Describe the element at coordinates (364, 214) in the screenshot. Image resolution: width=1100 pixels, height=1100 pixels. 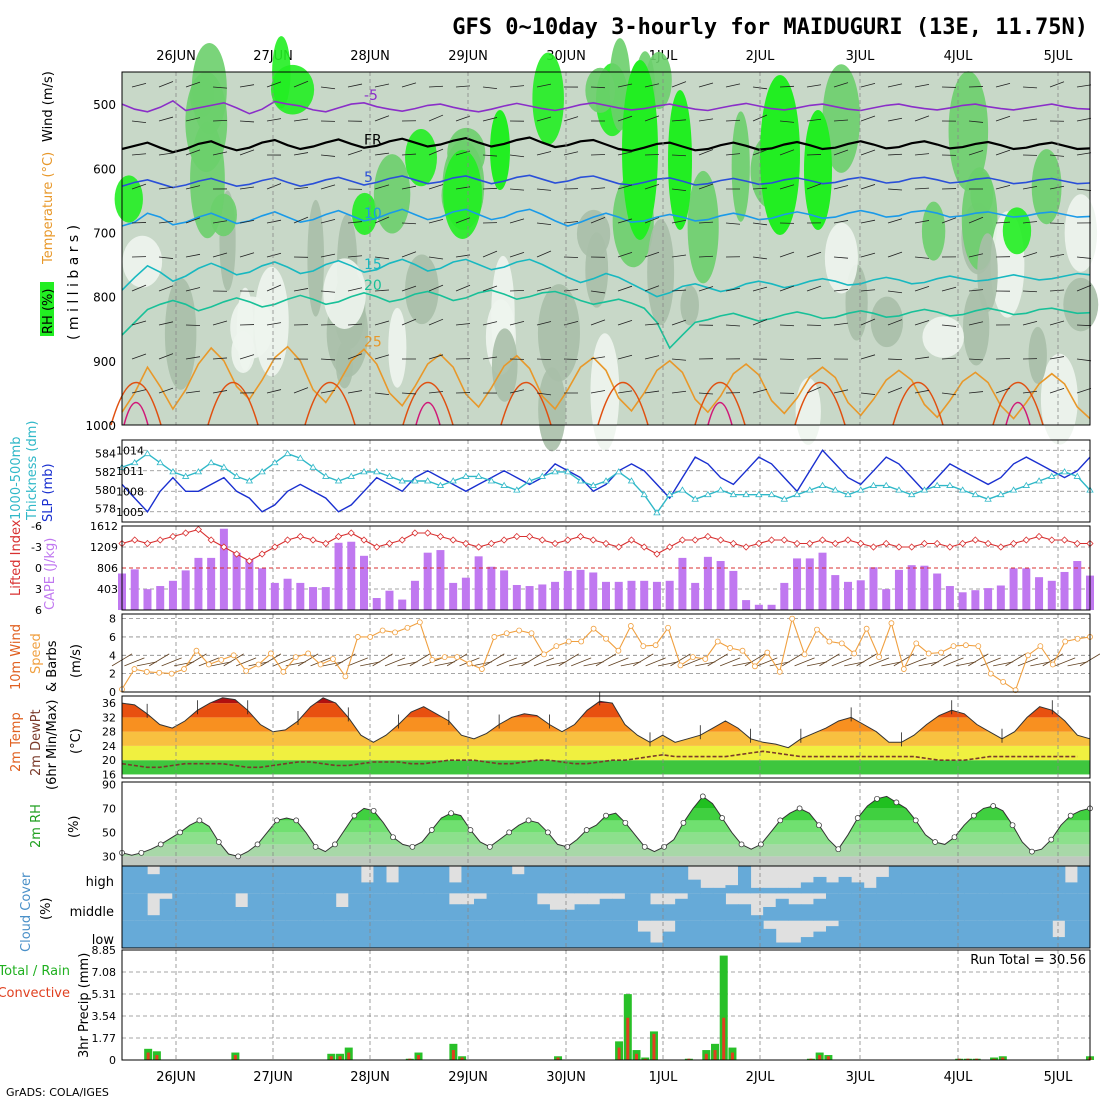
I see `rh-shade-area` at that location.